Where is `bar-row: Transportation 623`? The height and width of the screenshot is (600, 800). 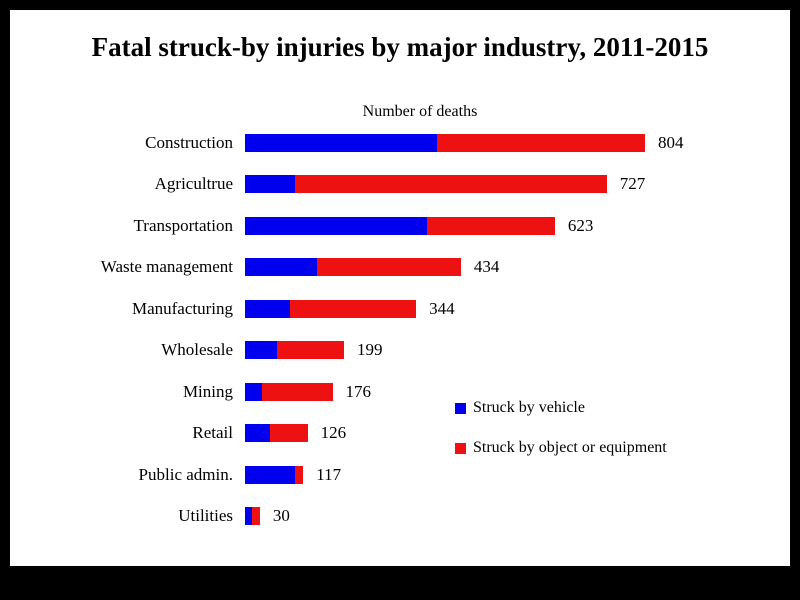 bar-row: Transportation 623 is located at coordinates (400, 226).